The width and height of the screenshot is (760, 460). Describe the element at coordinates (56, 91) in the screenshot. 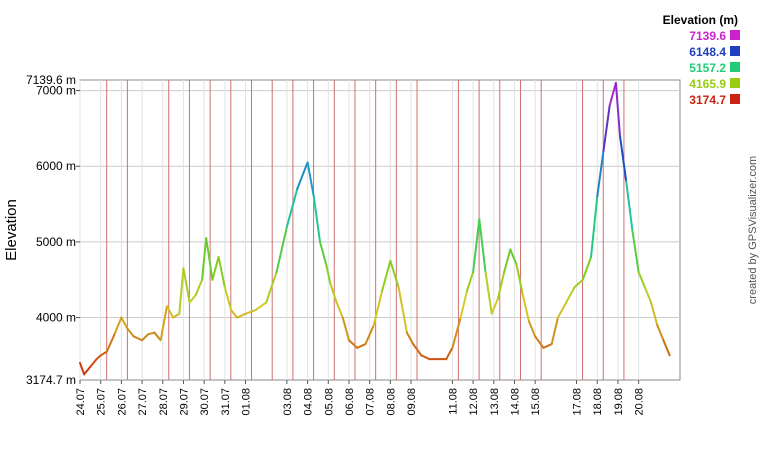

I see `y-tick-label: 7000 m` at that location.